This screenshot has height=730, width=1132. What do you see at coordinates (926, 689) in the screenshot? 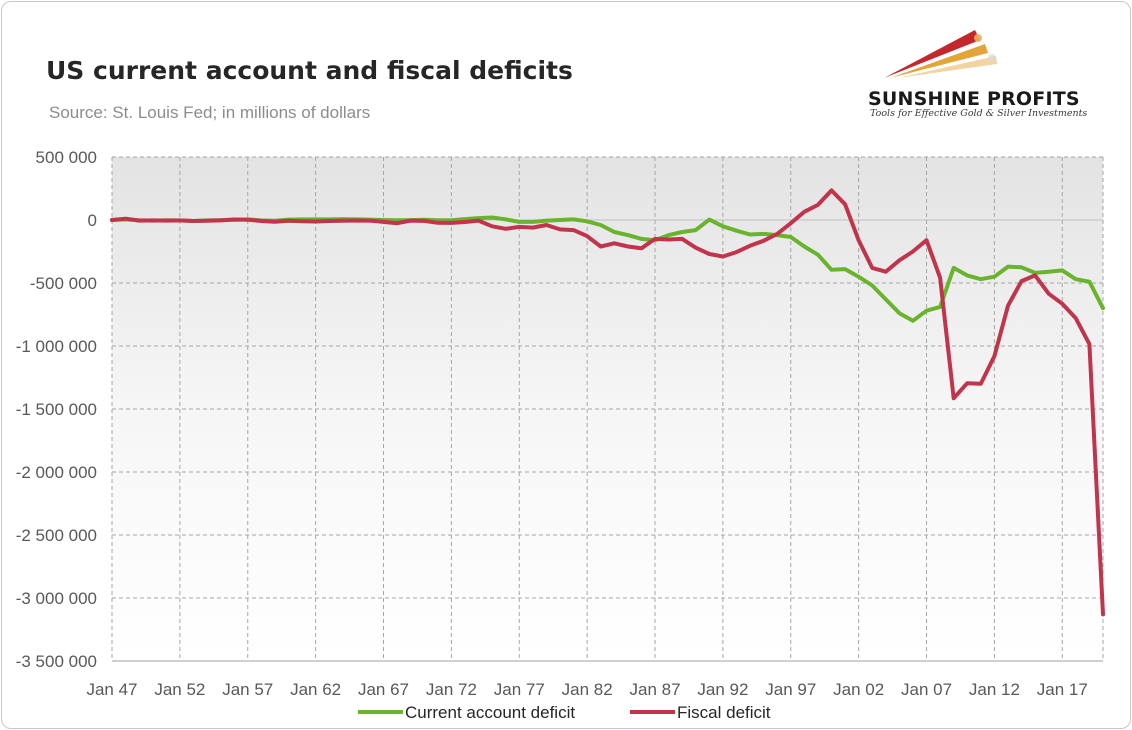
I see `x-tick-label: Jan 07` at bounding box center [926, 689].